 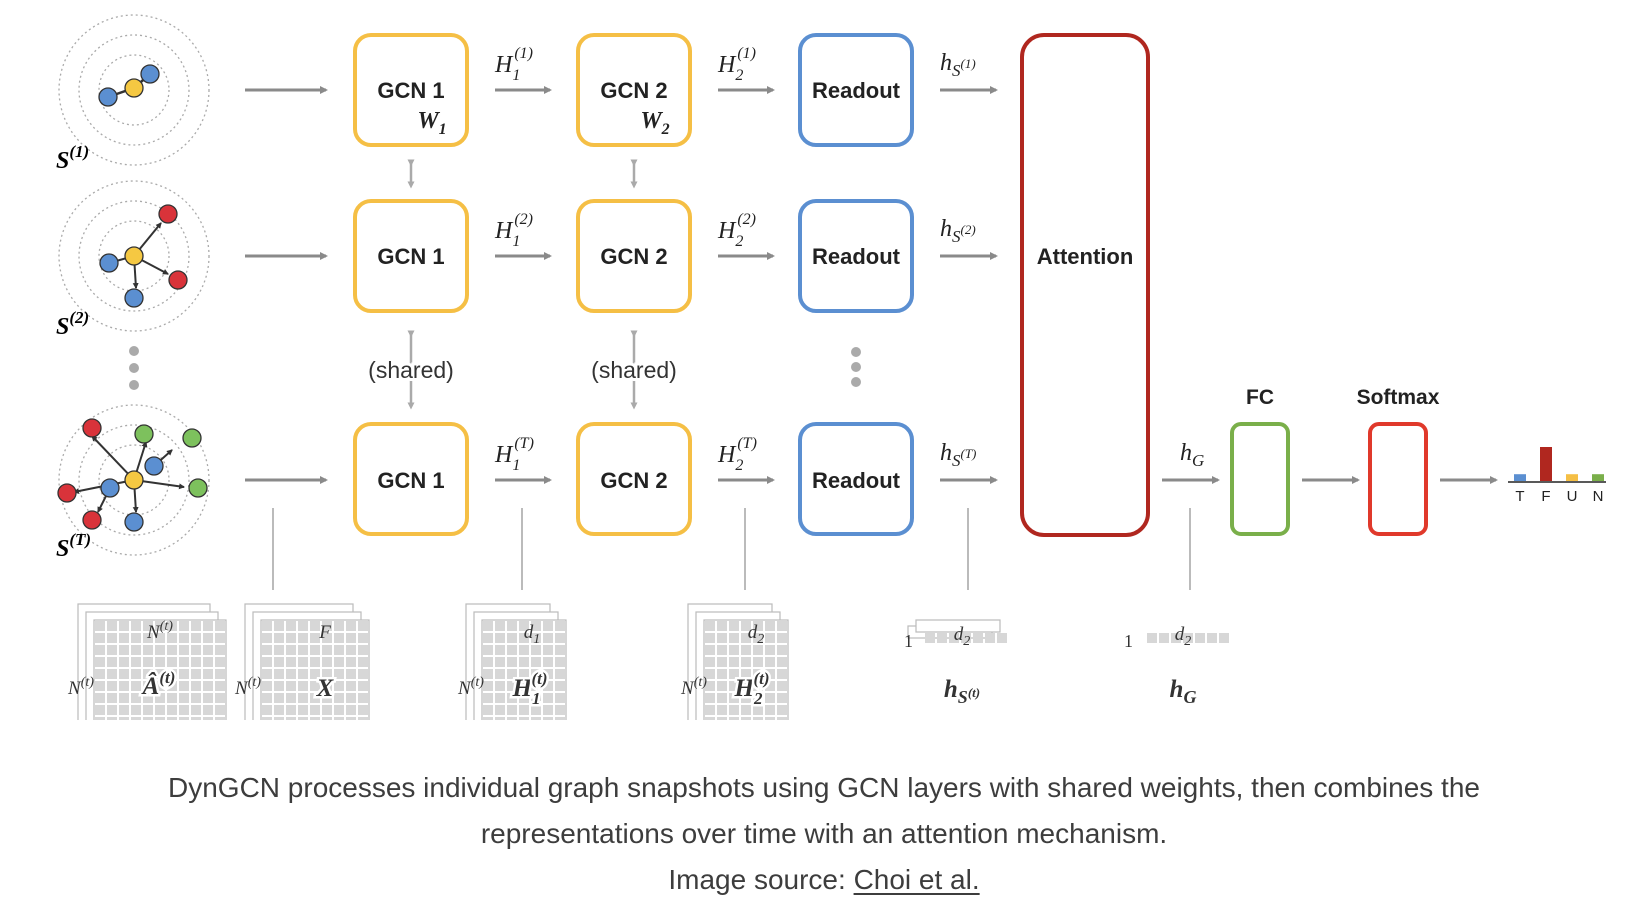 What do you see at coordinates (1598, 477) in the screenshot?
I see `output-bar-N` at bounding box center [1598, 477].